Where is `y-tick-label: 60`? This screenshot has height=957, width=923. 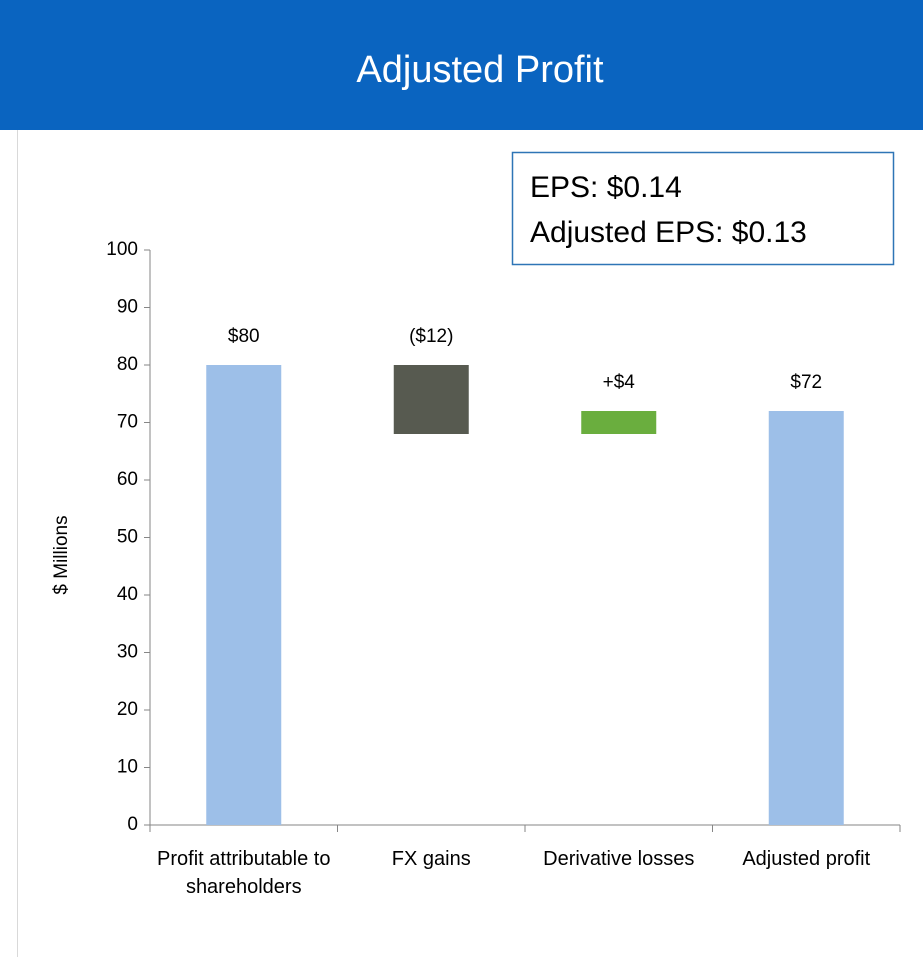 y-tick-label: 60 is located at coordinates (127, 479).